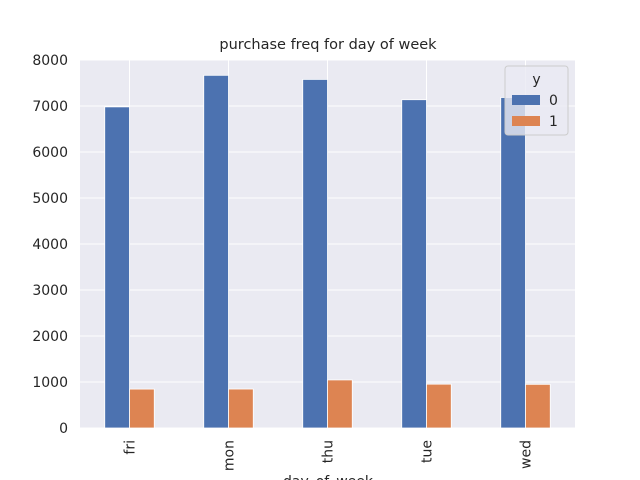 The image size is (640, 480). I want to click on legend-title: y, so click(536, 80).